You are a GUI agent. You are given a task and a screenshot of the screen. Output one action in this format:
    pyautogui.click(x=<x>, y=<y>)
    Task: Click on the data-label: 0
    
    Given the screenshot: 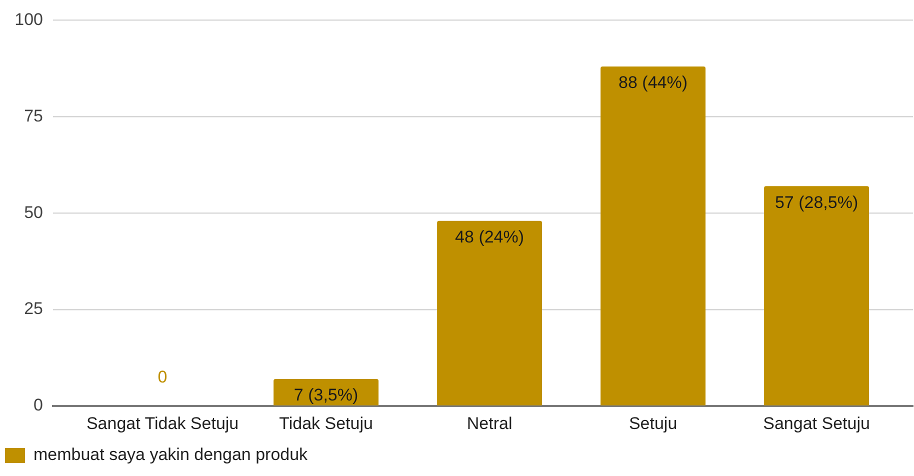 What is the action you would take?
    pyautogui.click(x=163, y=377)
    